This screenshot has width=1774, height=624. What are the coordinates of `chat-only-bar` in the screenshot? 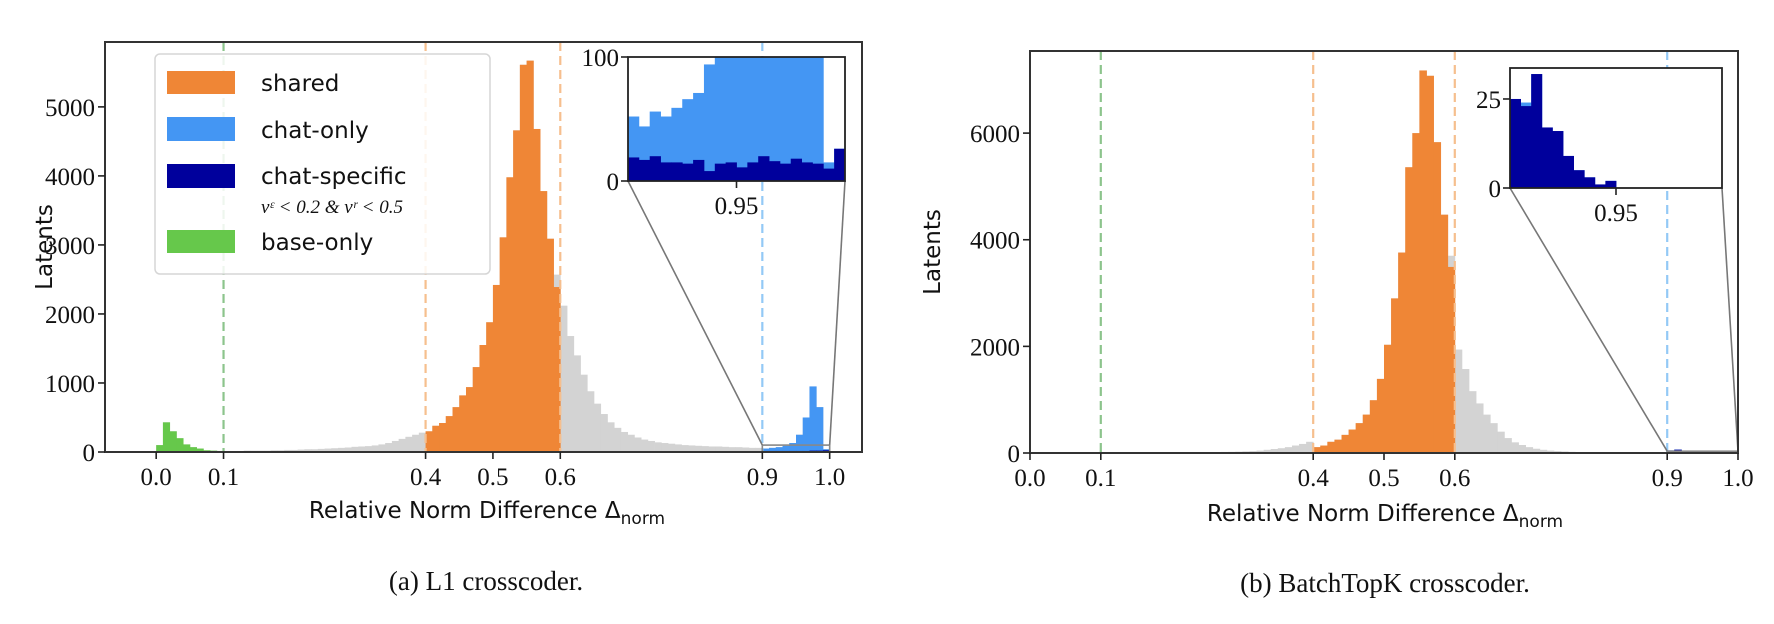 It's located at (813, 419).